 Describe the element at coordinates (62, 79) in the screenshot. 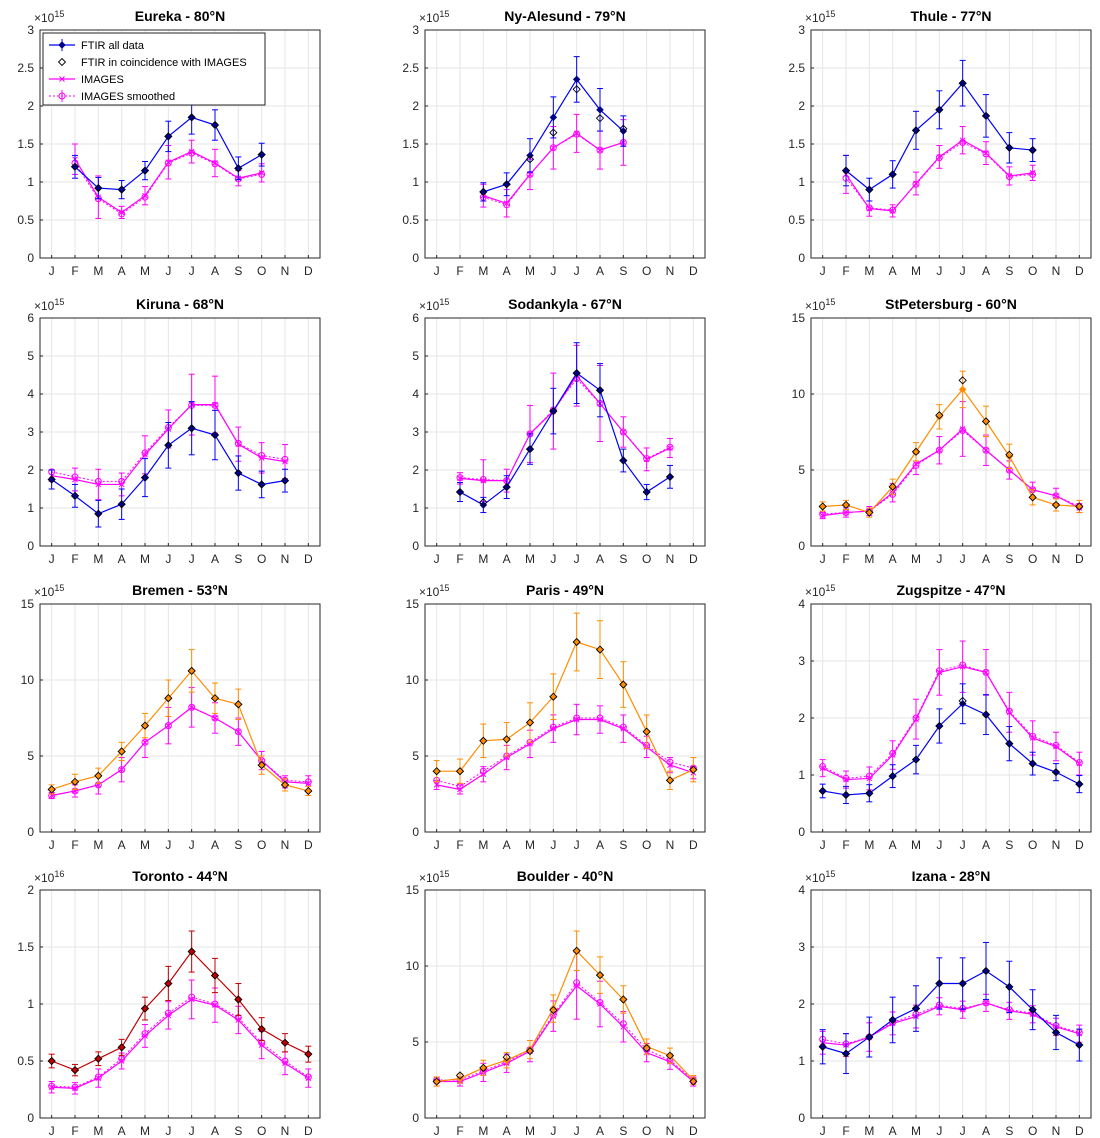

I see `legend-images-marker` at that location.